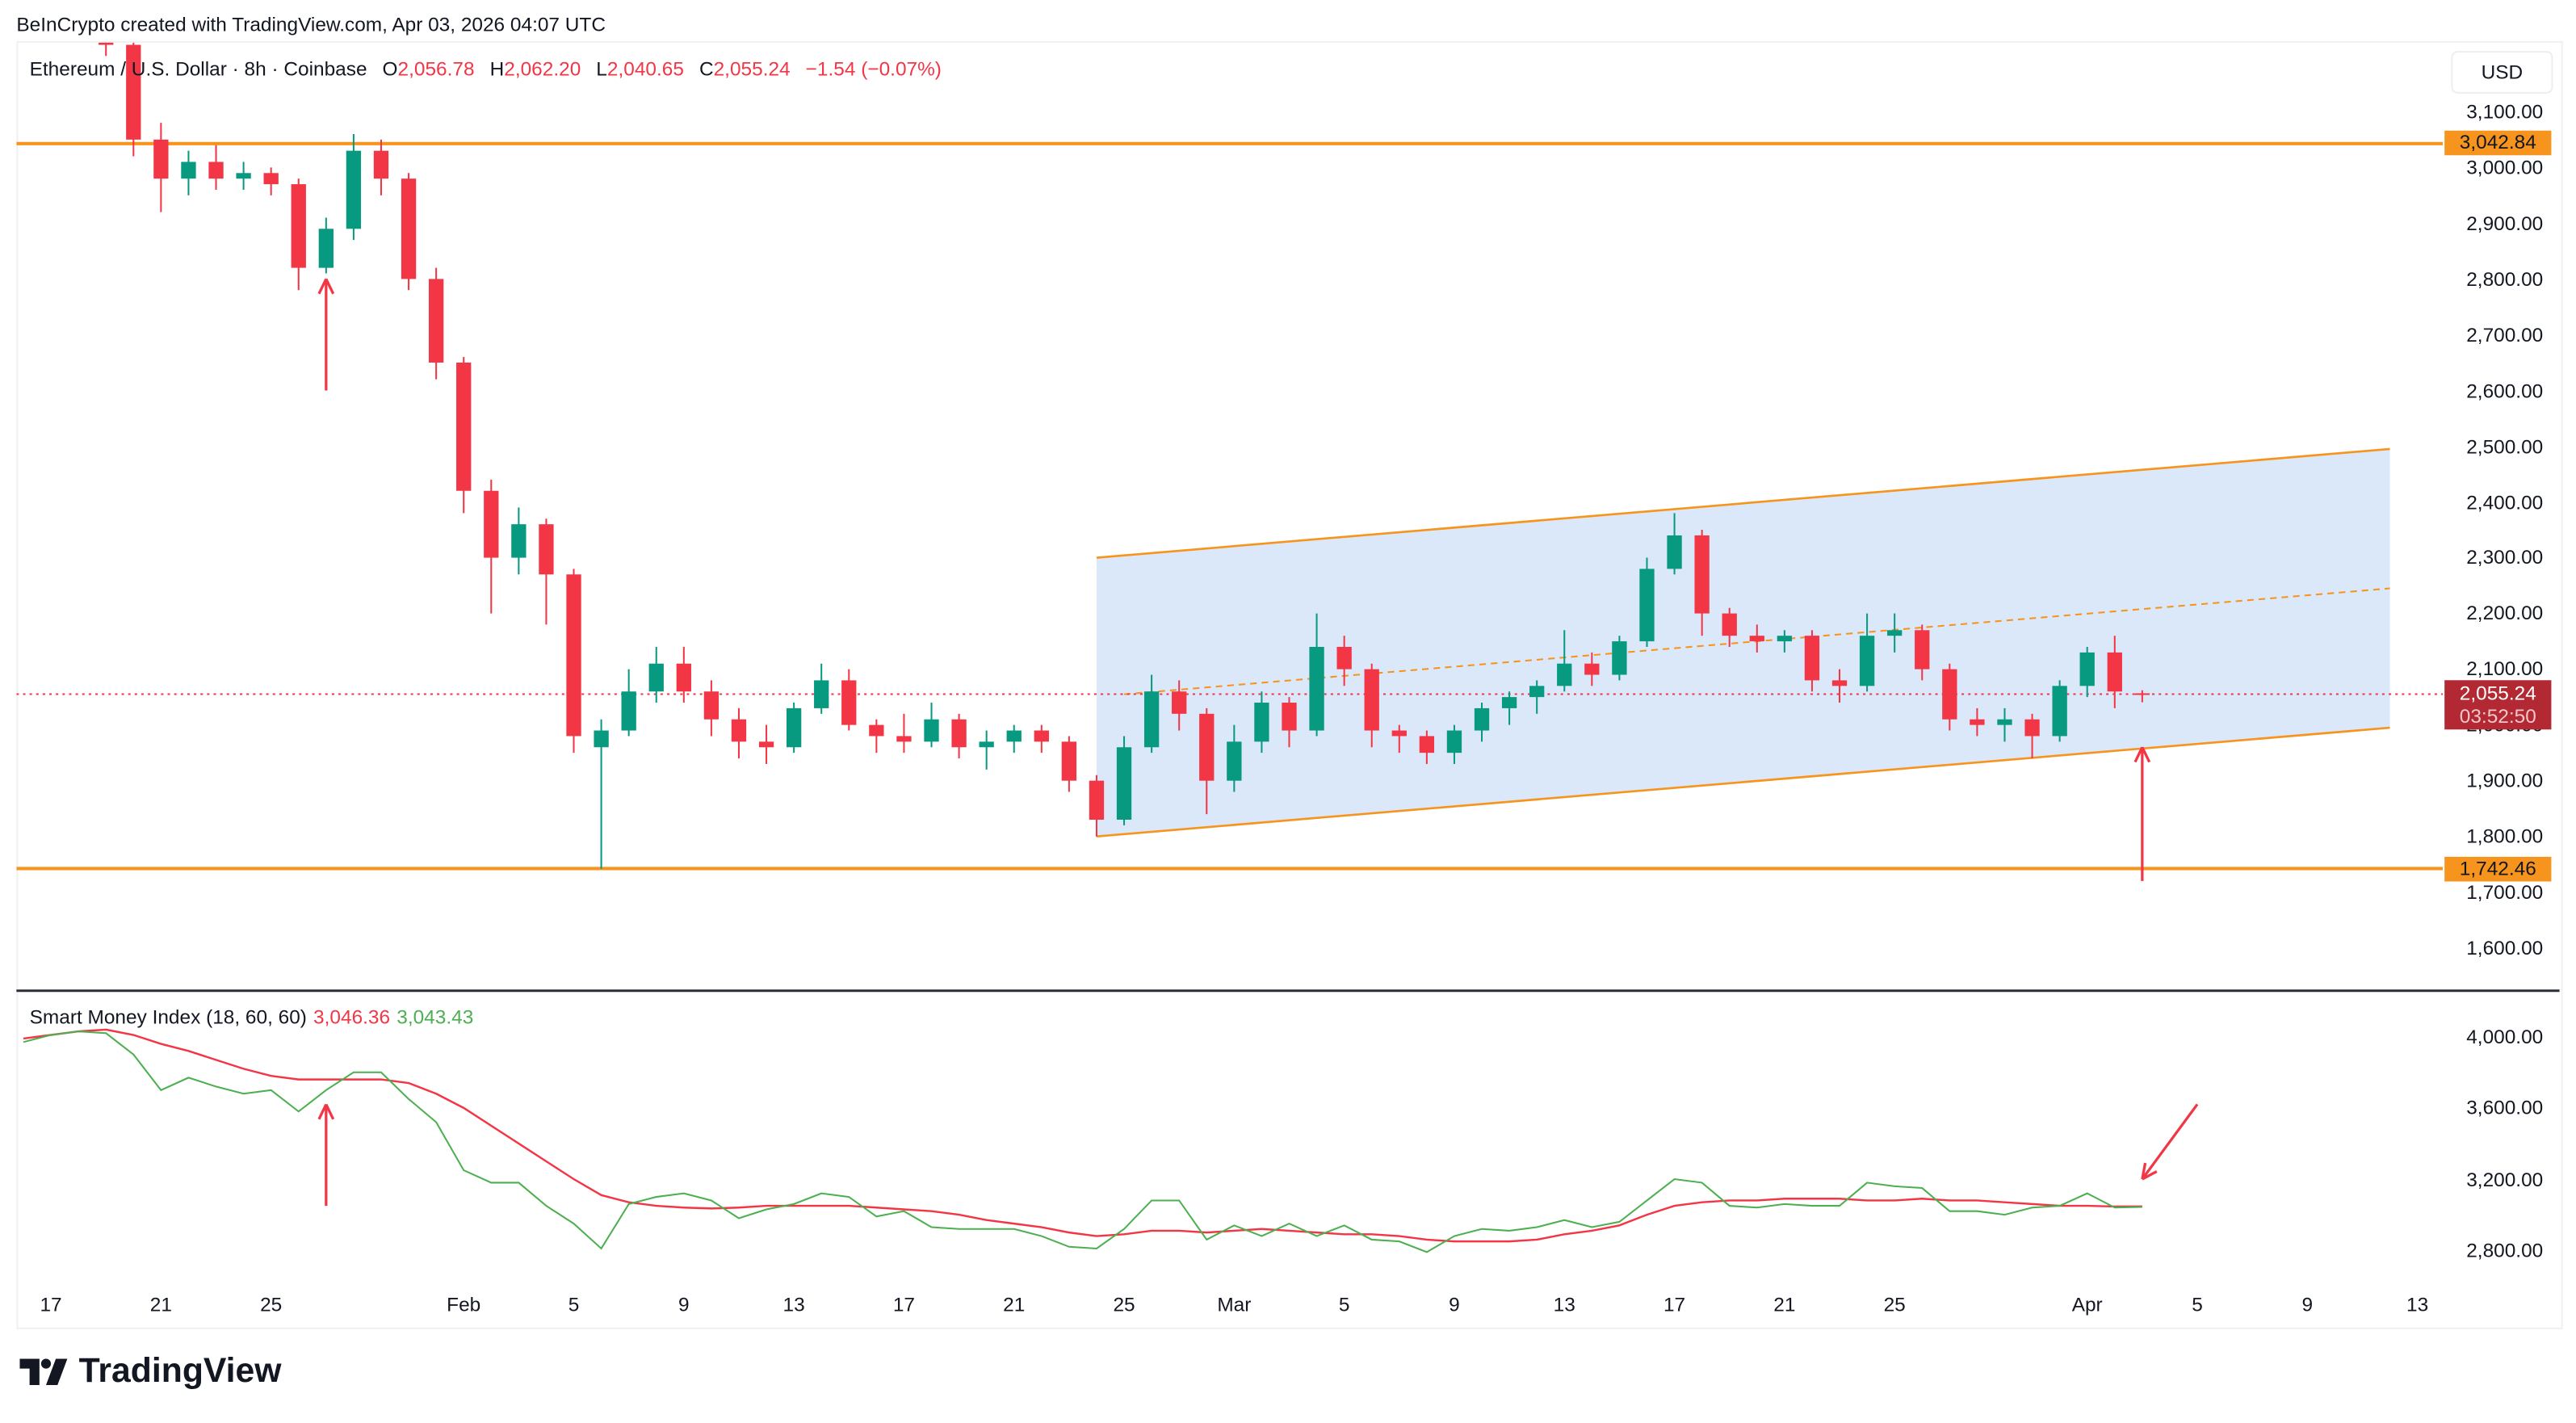  Describe the element at coordinates (2505, 557) in the screenshot. I see `price-tick-label: 2,300.00` at that location.